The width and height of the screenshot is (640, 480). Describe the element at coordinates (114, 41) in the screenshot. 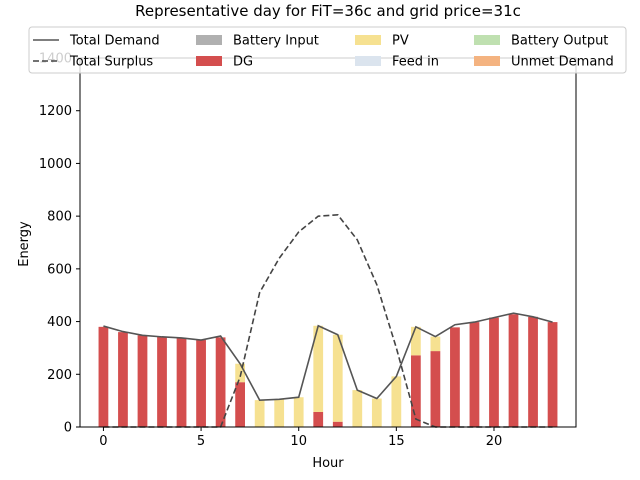

I see `legend-label-total-demand: Total Demand` at that location.